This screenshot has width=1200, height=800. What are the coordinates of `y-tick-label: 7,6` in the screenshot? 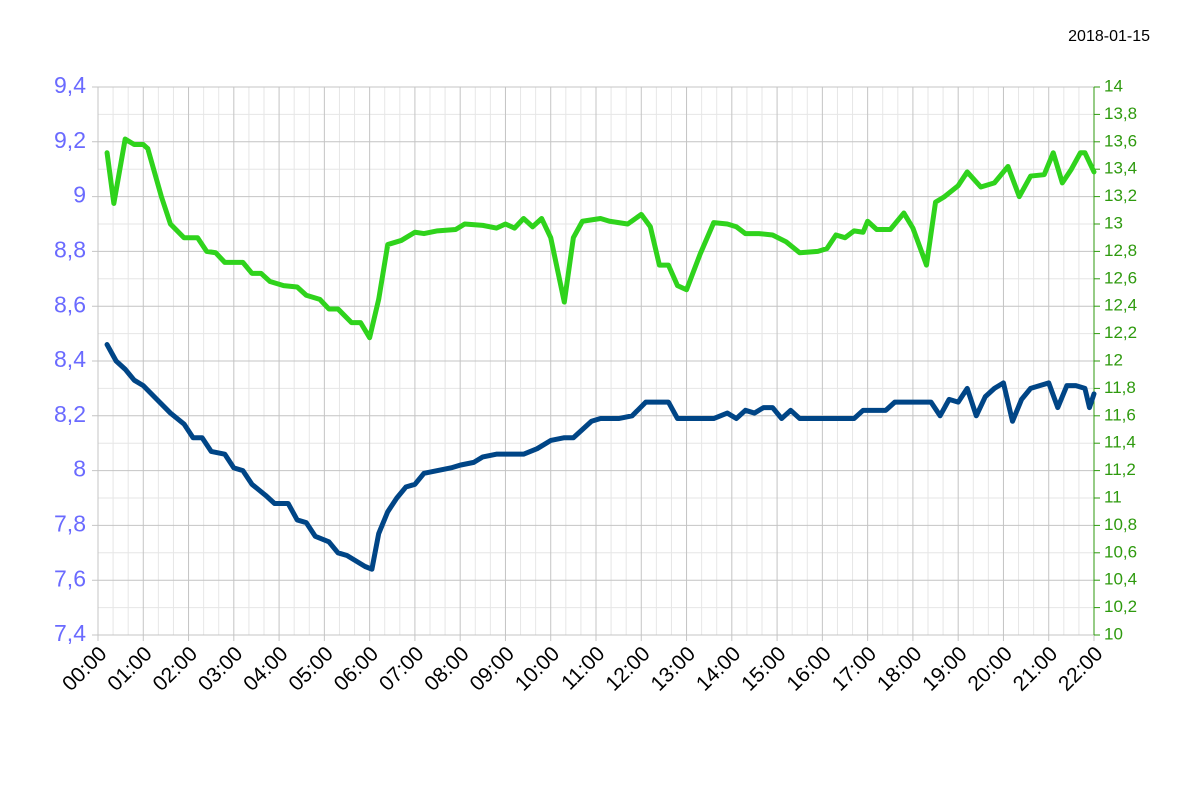 It's located at (70, 578).